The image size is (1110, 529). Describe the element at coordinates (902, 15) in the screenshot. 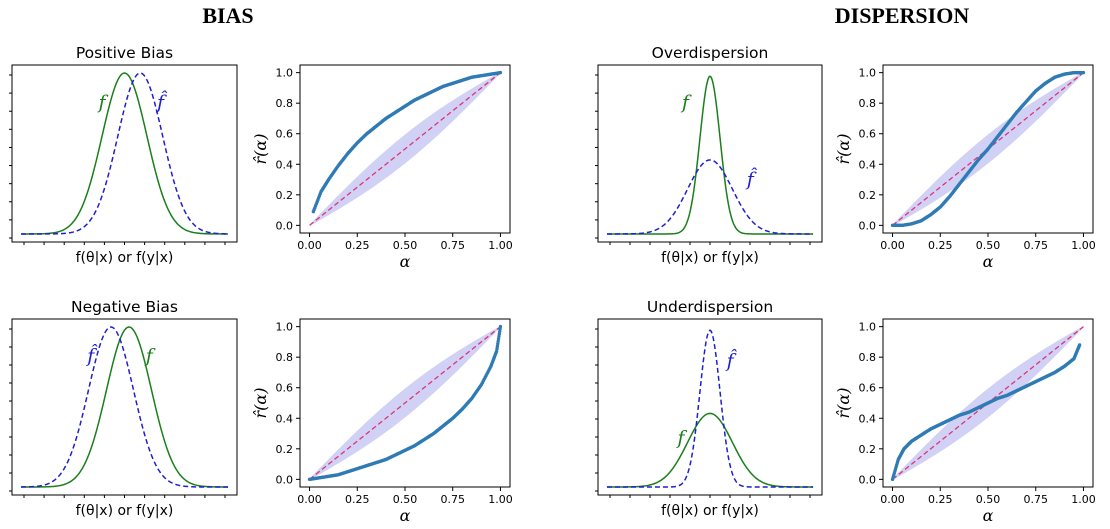

I see `dispersion-header: DISPERSION` at that location.